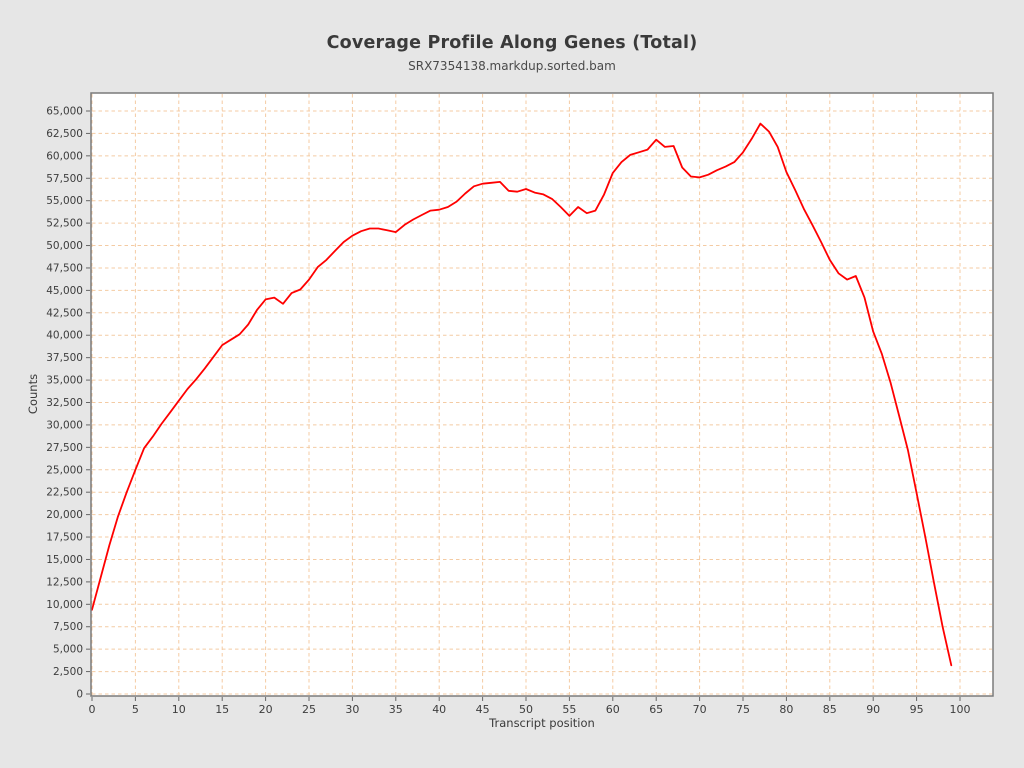 Image resolution: width=1024 pixels, height=768 pixels. Describe the element at coordinates (512, 43) in the screenshot. I see `chart-title: Coverage Profile Along Genes (Total)` at that location.